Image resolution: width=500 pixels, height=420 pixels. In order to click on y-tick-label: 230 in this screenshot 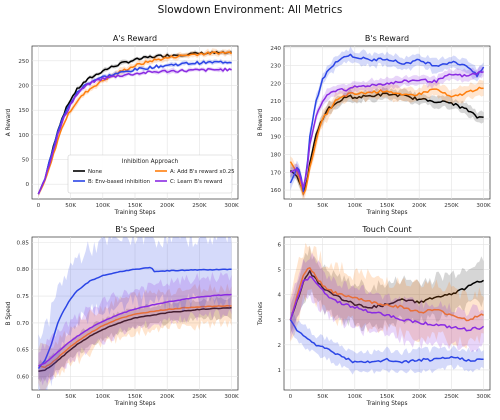, I will do `click(275, 67)`.